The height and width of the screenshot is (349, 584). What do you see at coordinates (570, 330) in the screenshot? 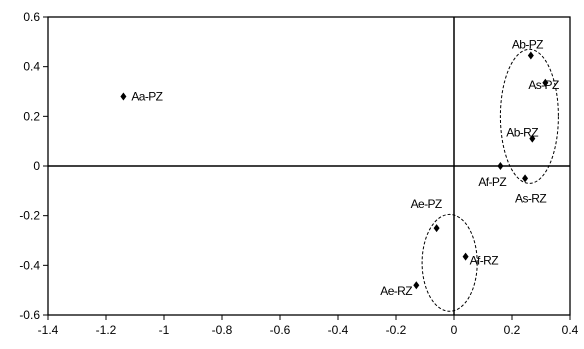
I see `x-tick-label: 0.4` at bounding box center [570, 330].